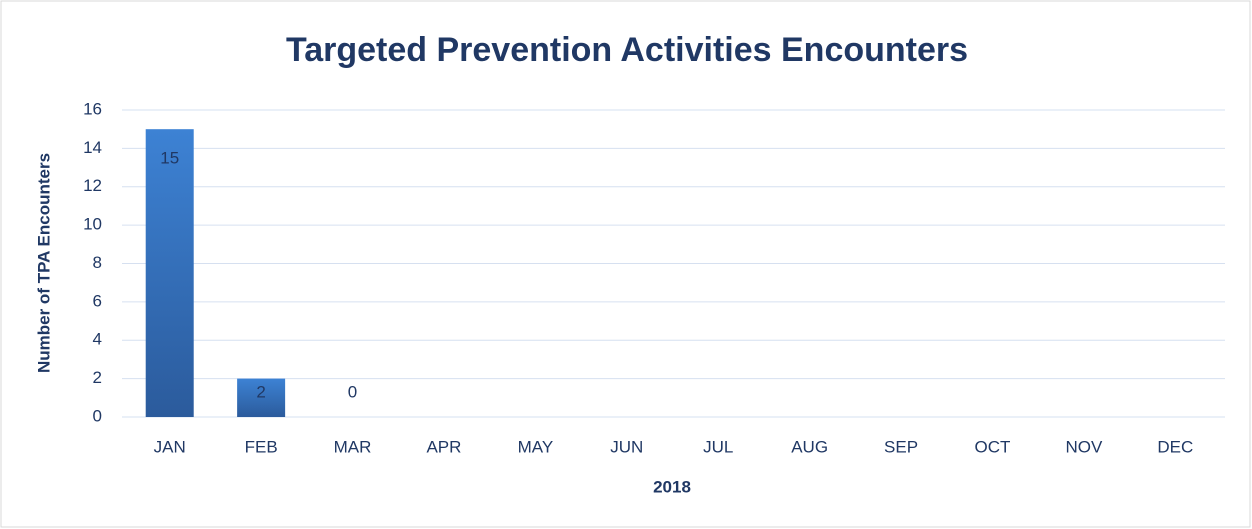 This screenshot has width=1252, height=529. Describe the element at coordinates (92, 147) in the screenshot. I see `y-tick-label: 14` at that location.